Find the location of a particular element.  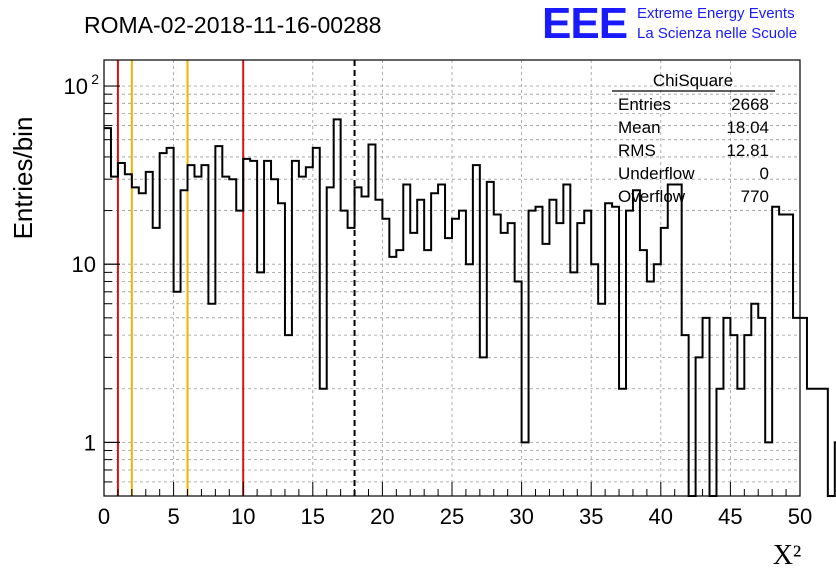

stats-row-label: Mean is located at coordinates (639, 127).